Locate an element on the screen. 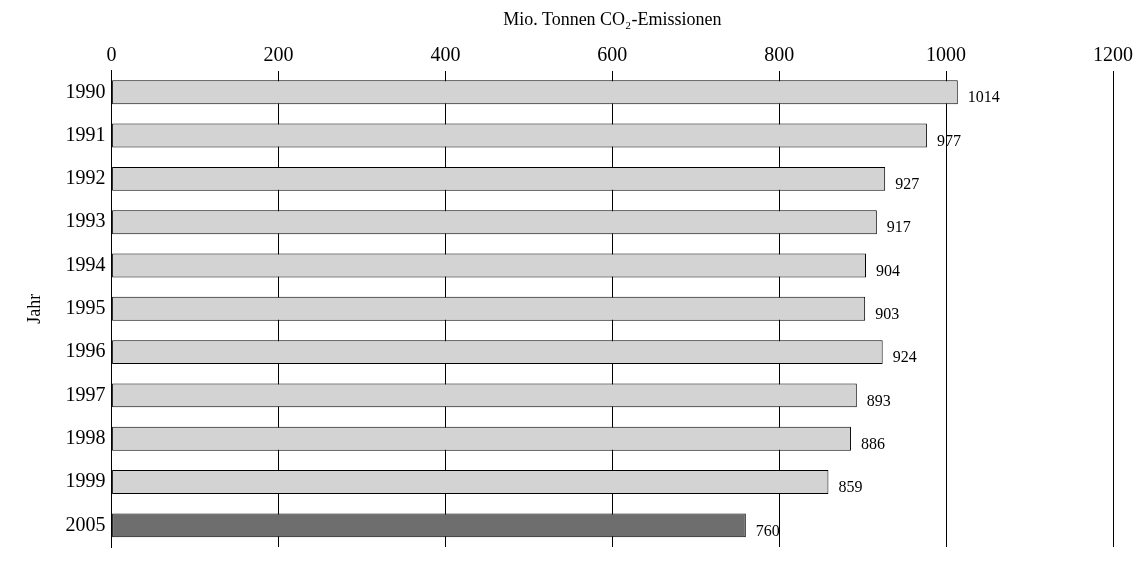 The height and width of the screenshot is (565, 1136). data-label: 1014 is located at coordinates (983, 97).